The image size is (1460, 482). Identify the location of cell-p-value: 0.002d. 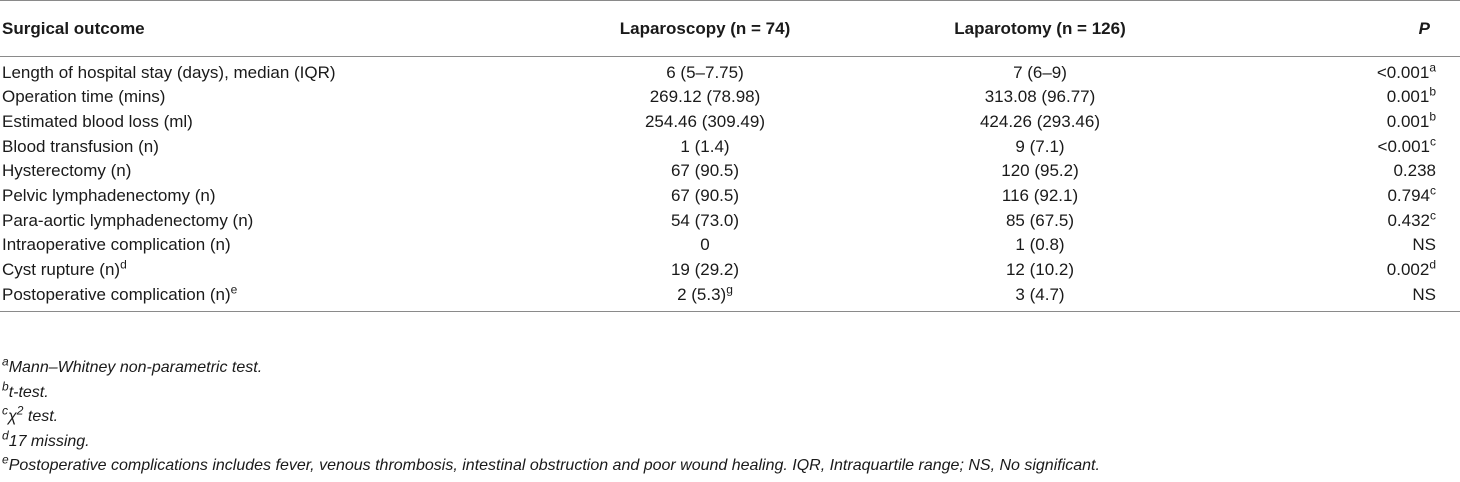
(1345, 270).